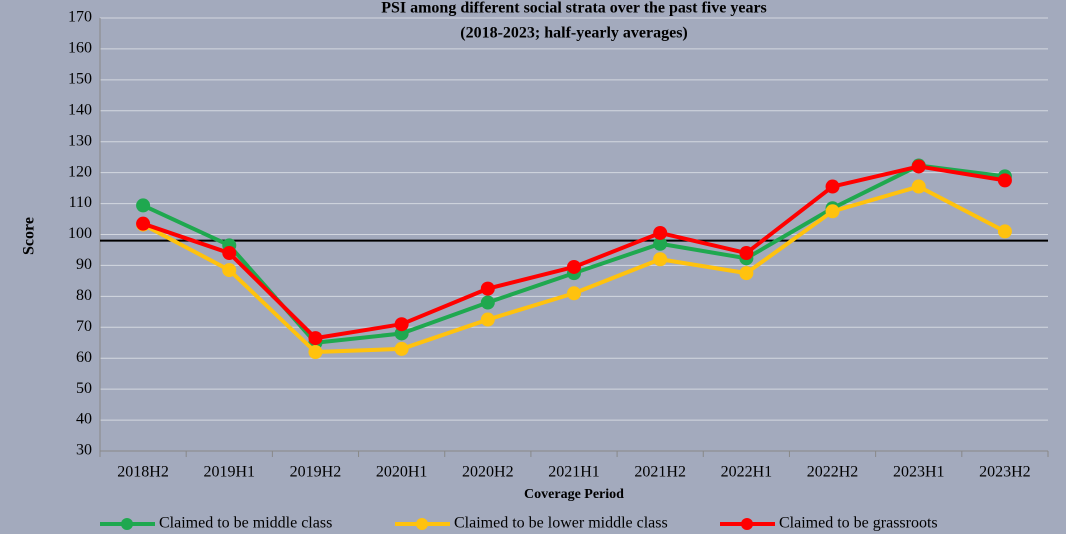 This screenshot has height=534, width=1066. What do you see at coordinates (488, 472) in the screenshot?
I see `x-tick-label: 2020H2` at bounding box center [488, 472].